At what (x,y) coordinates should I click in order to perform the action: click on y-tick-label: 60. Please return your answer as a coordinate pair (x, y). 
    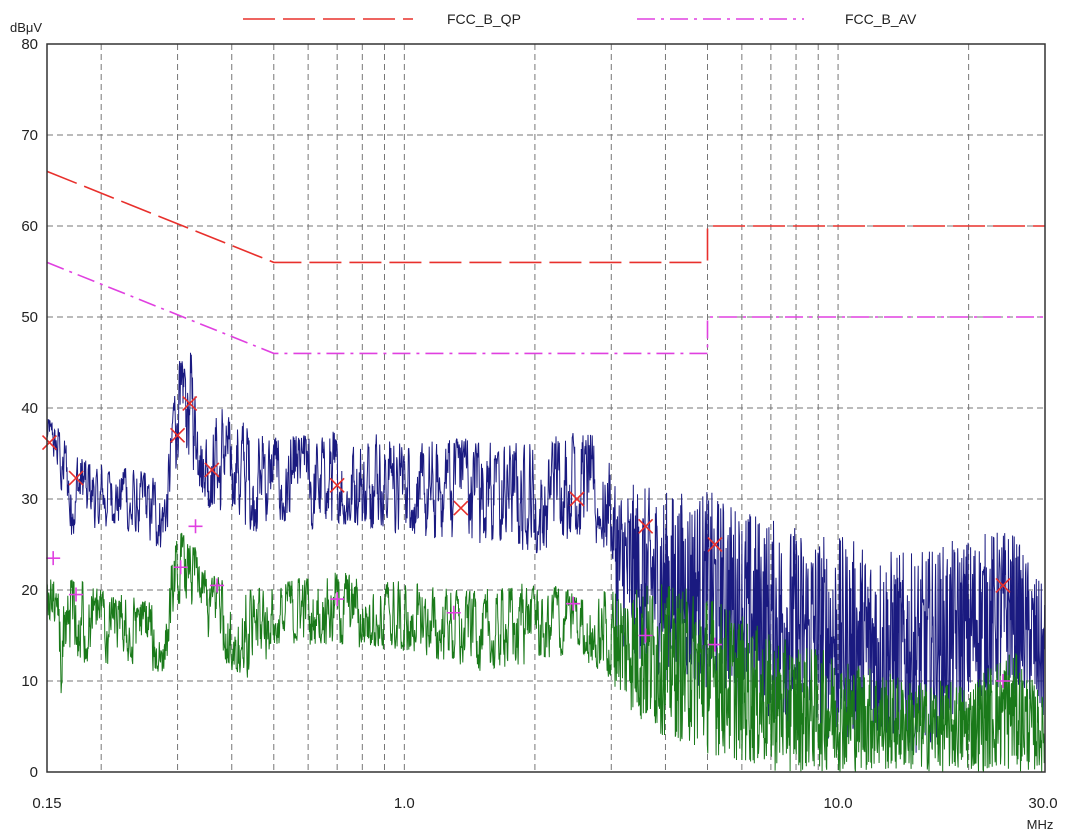
    Looking at the image, I should click on (29, 226).